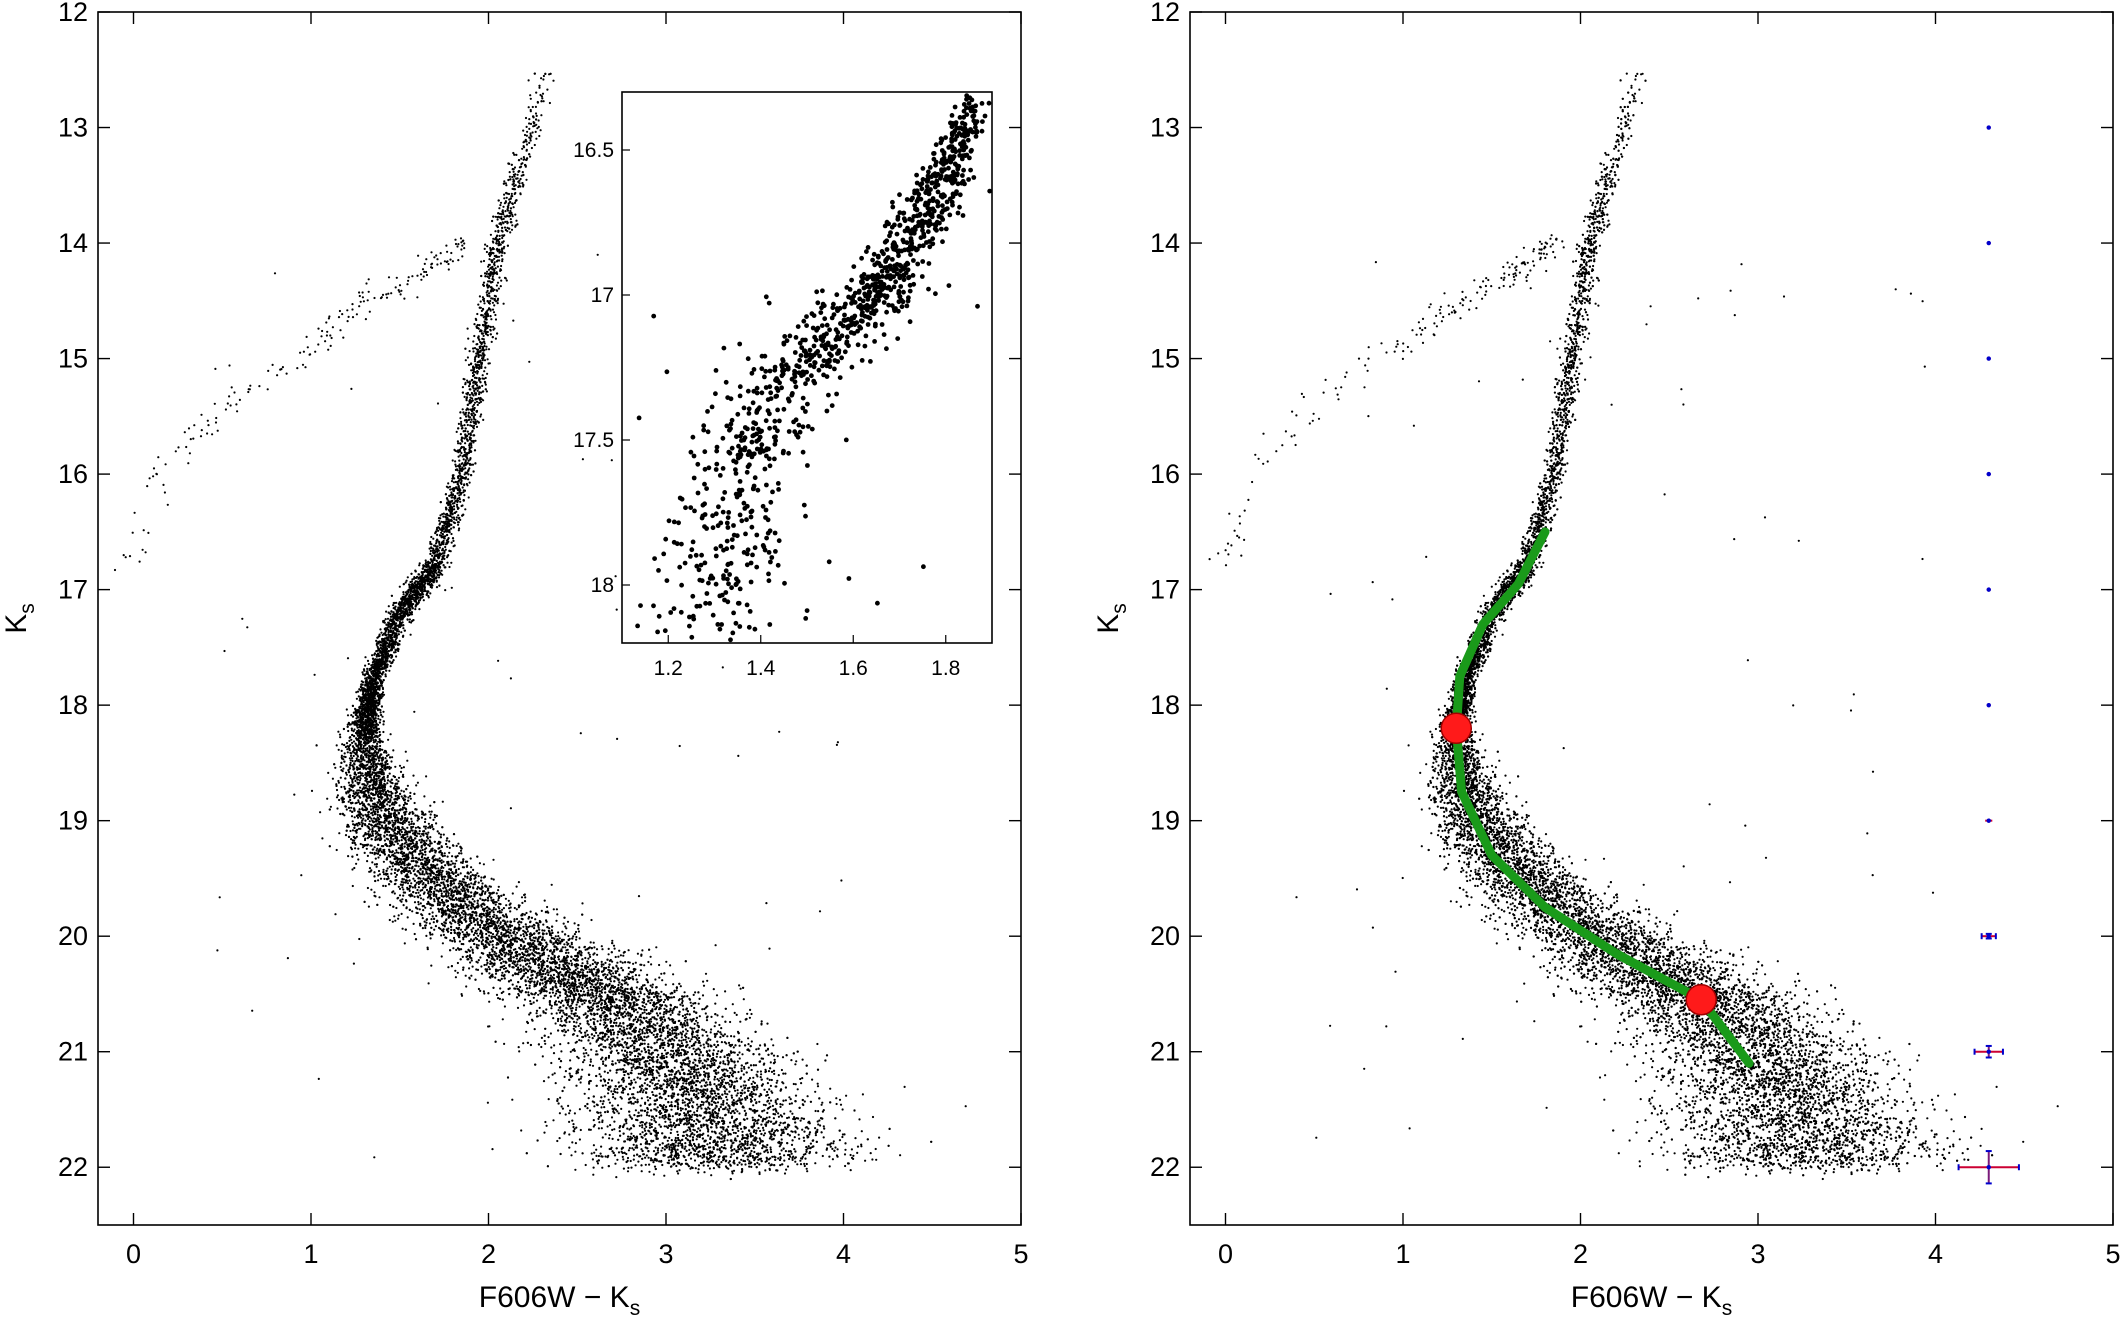 The height and width of the screenshot is (1320, 2121). I want to click on y-tick-label: 18, so click(73, 705).